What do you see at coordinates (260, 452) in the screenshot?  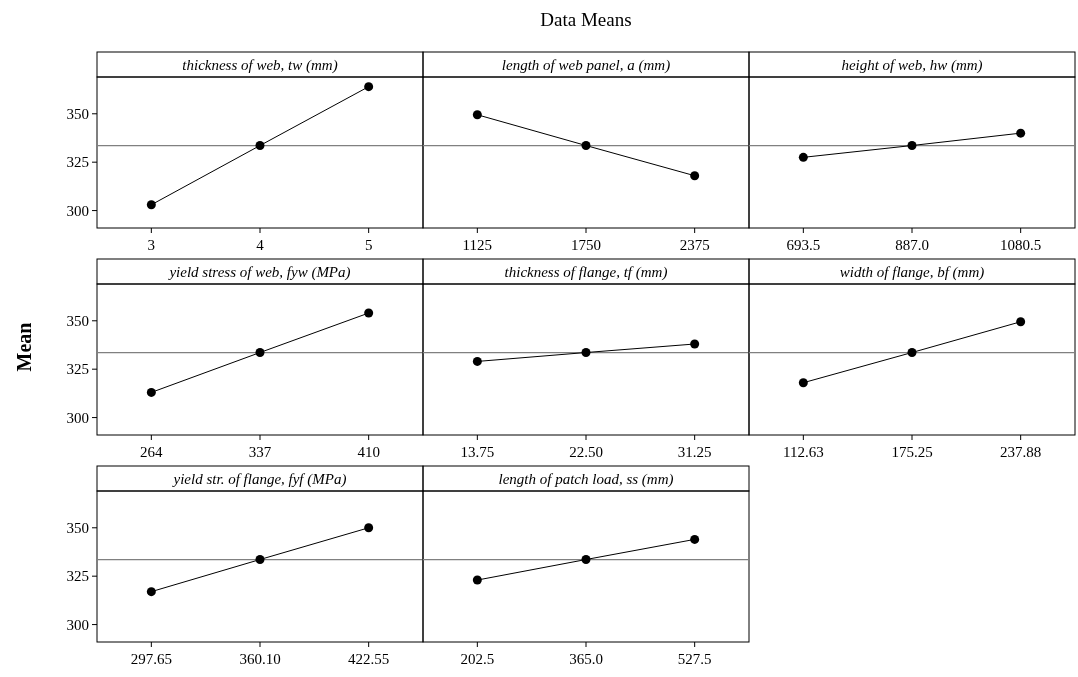 I see `x-tick-label: 337` at bounding box center [260, 452].